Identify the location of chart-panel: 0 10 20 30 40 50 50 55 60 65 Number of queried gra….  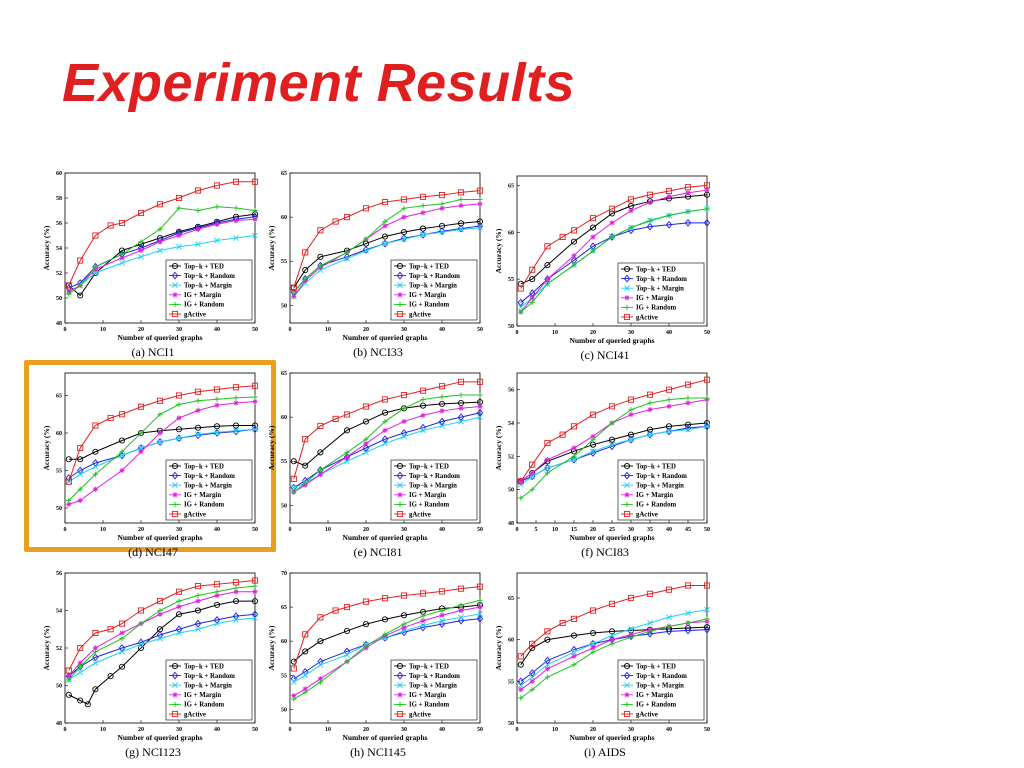
(378, 462).